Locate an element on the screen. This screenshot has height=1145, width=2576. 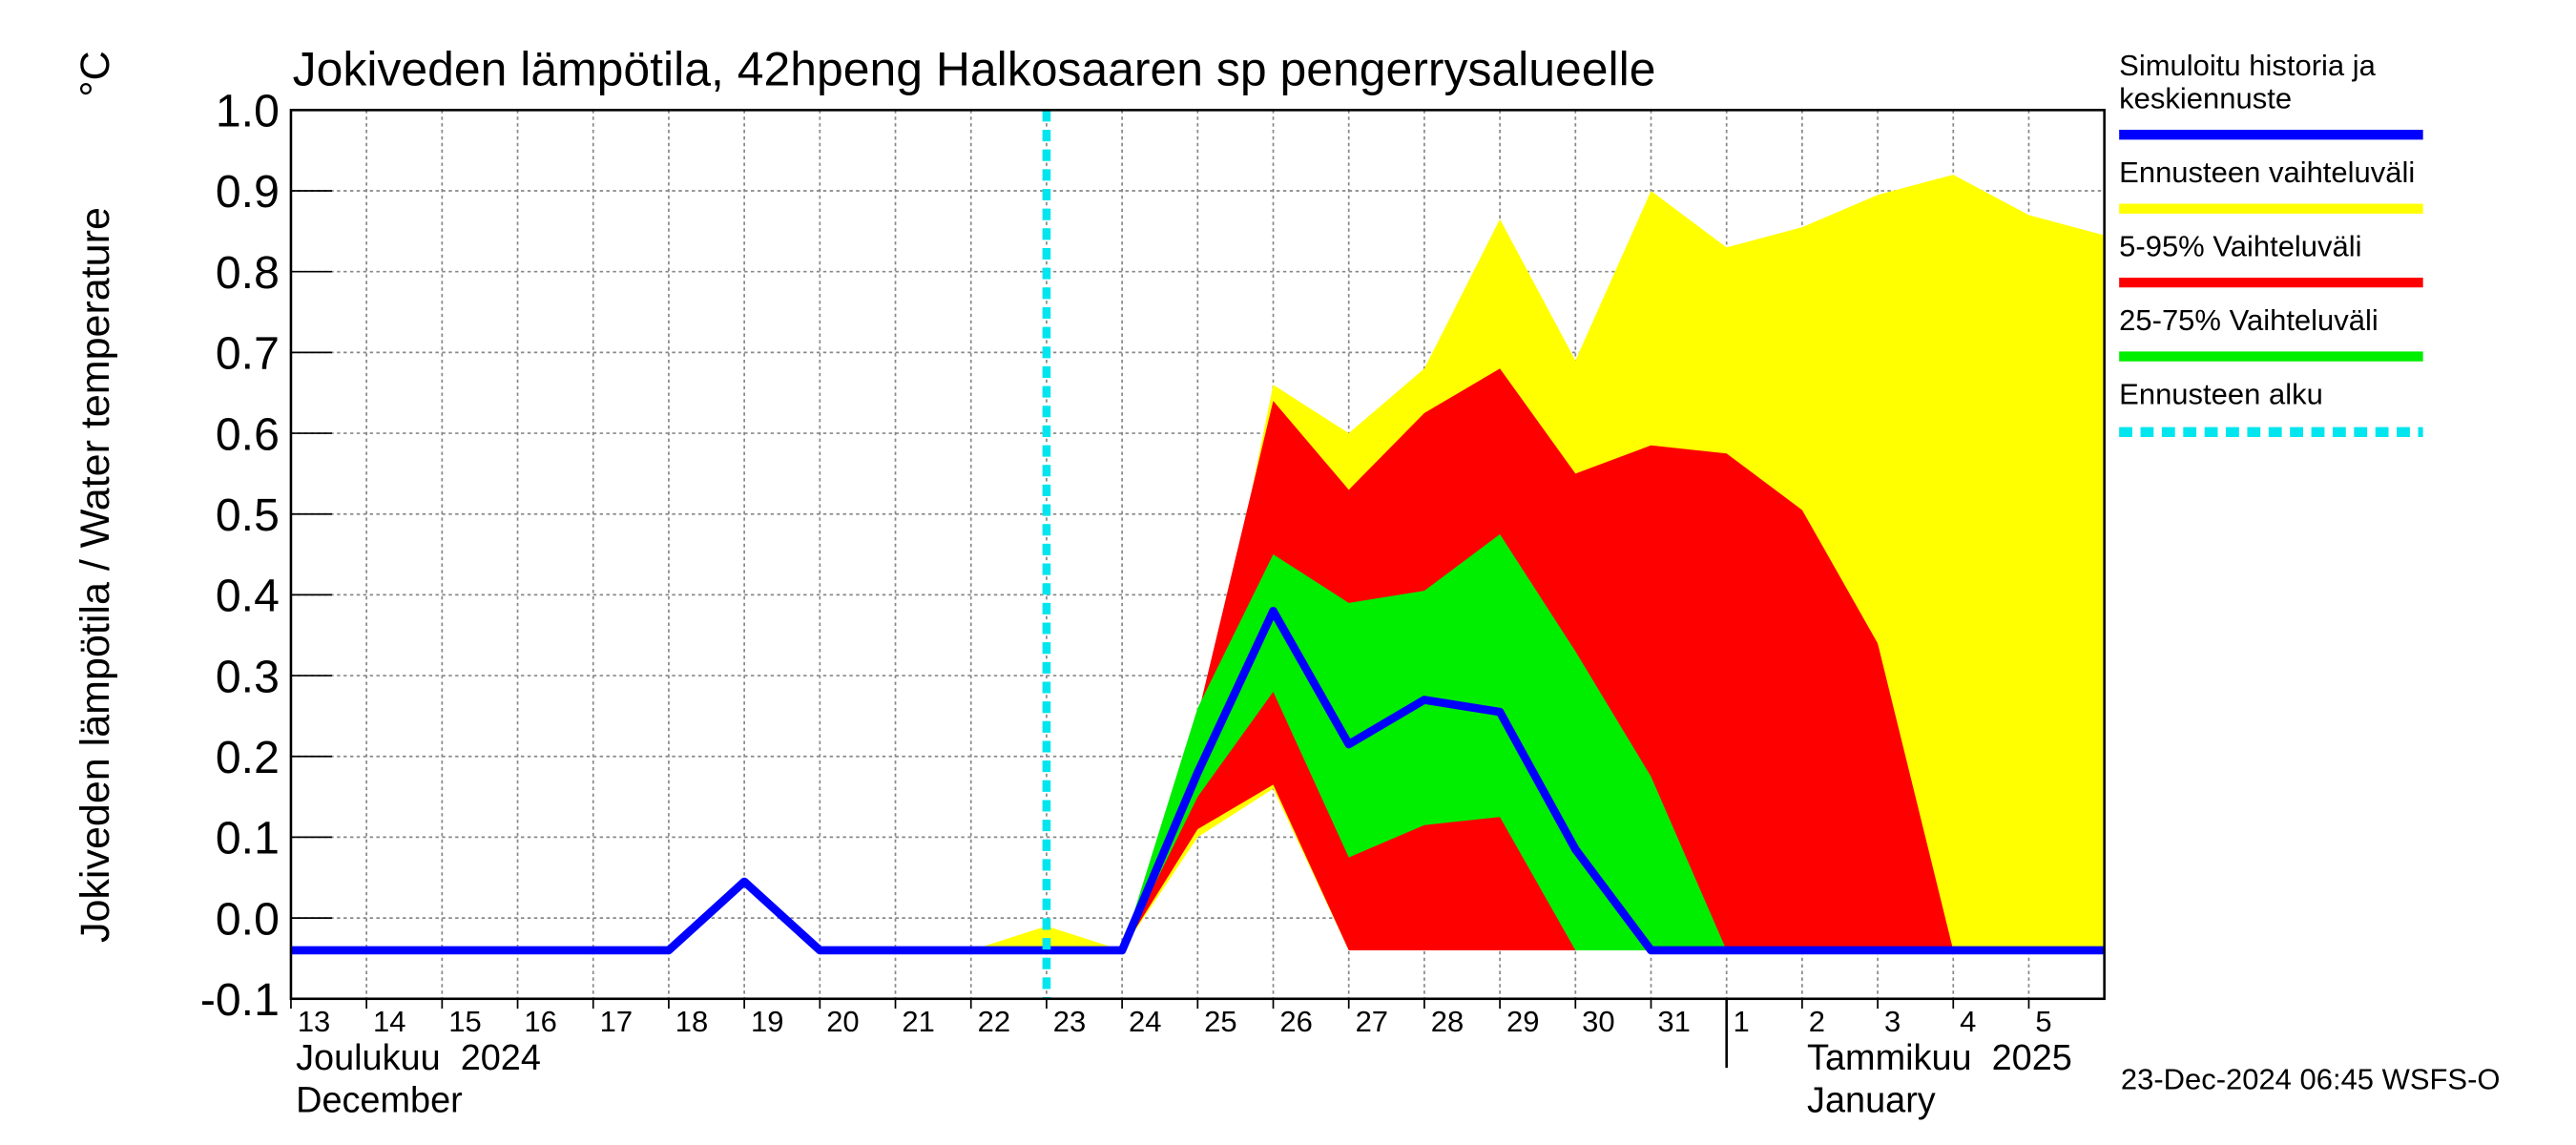
x-tick-label: 28 is located at coordinates (1447, 1022).